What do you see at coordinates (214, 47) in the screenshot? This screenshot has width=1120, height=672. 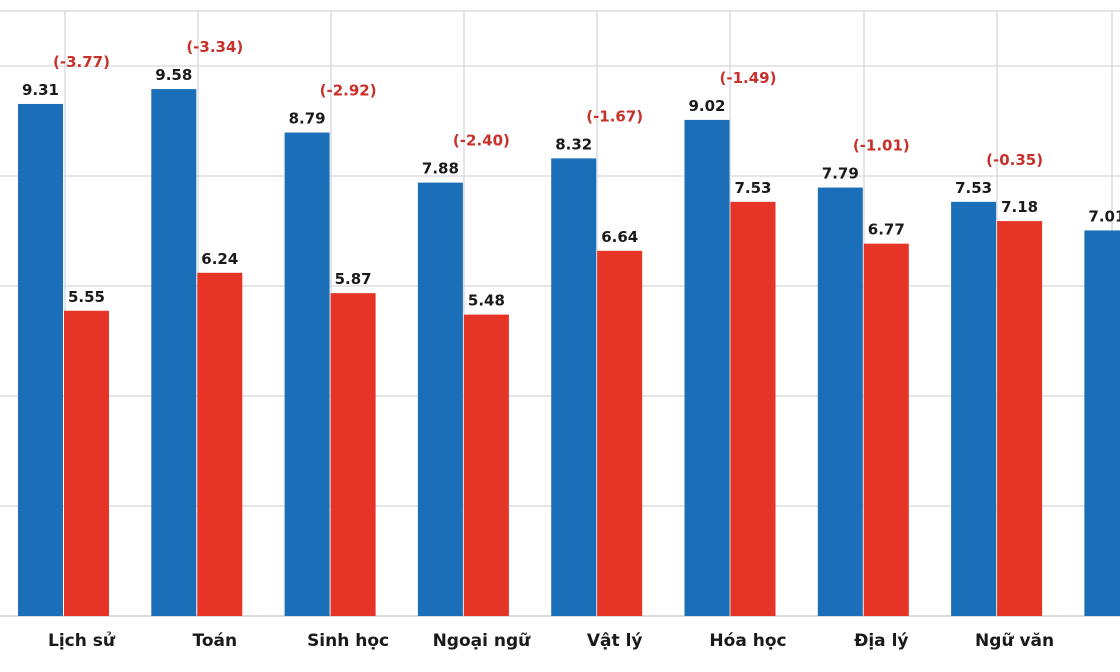 I see `difference-label: (-3.34)` at bounding box center [214, 47].